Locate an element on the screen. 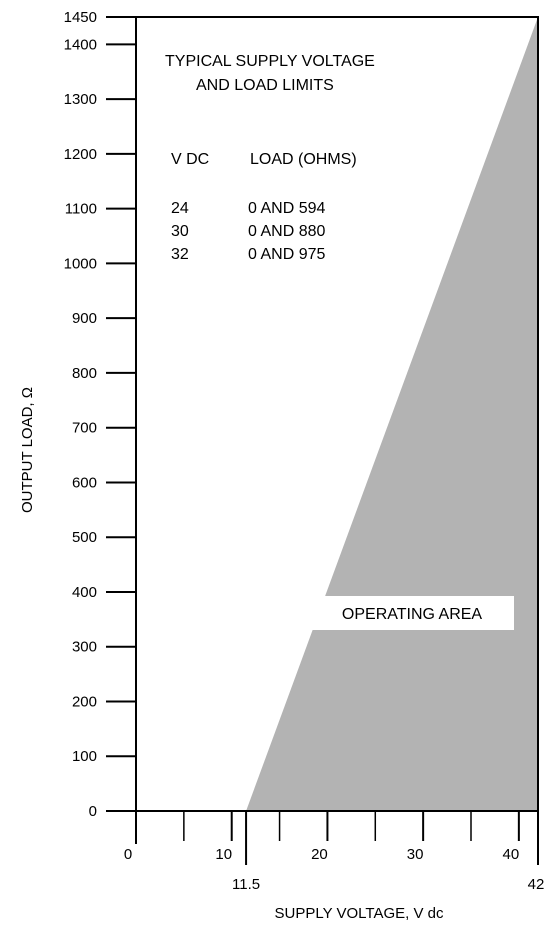 Image resolution: width=550 pixels, height=930 pixels. x-tick-label: 10 is located at coordinates (223, 854).